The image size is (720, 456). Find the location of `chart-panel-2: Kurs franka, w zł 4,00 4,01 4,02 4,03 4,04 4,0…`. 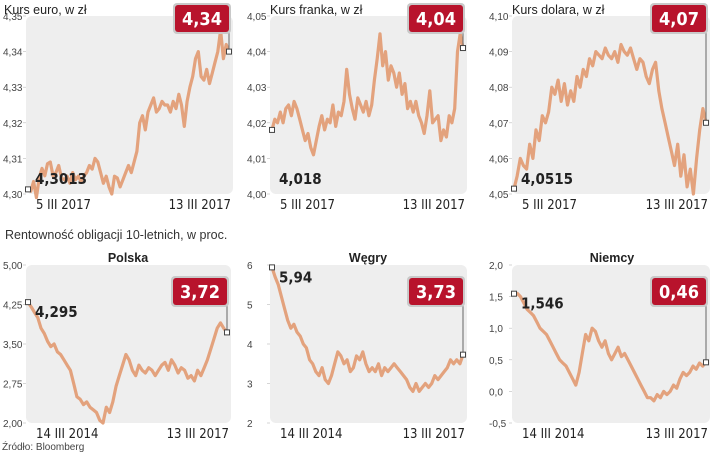

chart-panel-2: Kurs franka, w zł 4,00 4,01 4,02 4,03 4,04 4,0… is located at coordinates (357, 108).